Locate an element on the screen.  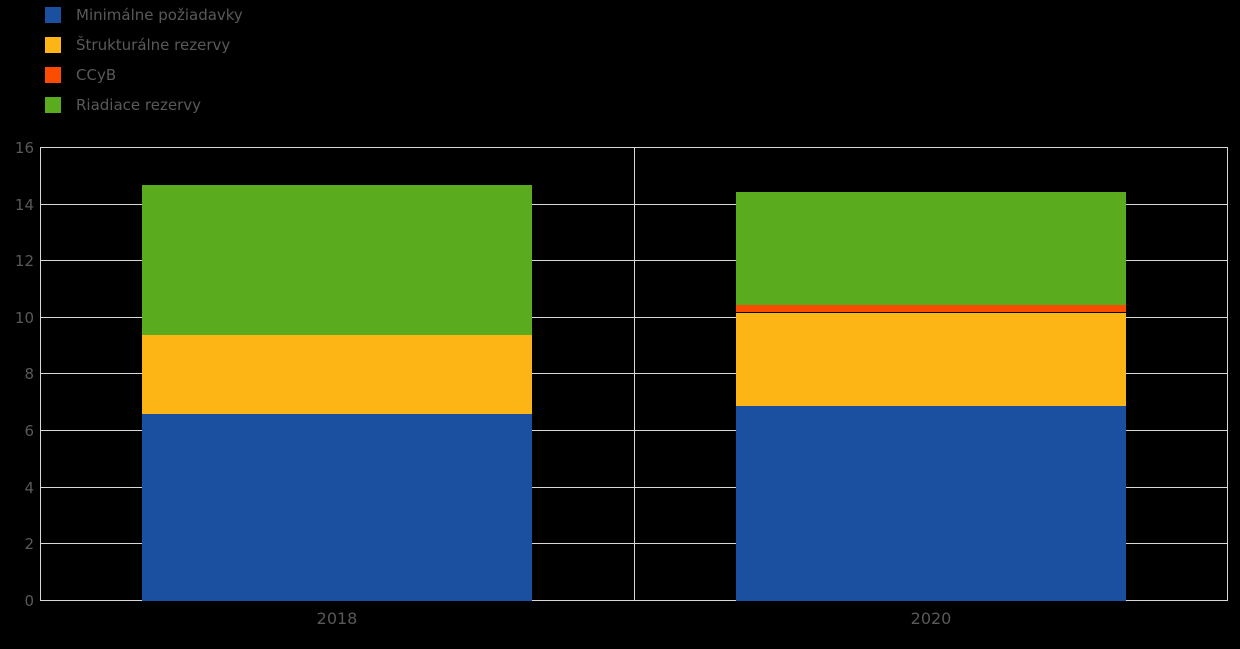
legend-item: Riadiace rezervy is located at coordinates (144, 105).